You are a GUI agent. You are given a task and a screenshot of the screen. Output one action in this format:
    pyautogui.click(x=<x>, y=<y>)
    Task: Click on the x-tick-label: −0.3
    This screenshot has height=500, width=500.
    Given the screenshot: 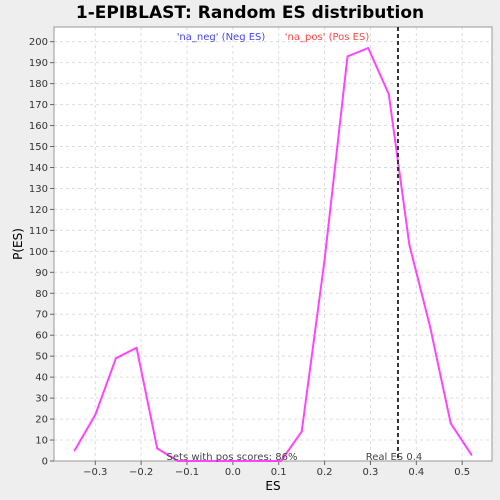 What is the action you would take?
    pyautogui.click(x=95, y=472)
    